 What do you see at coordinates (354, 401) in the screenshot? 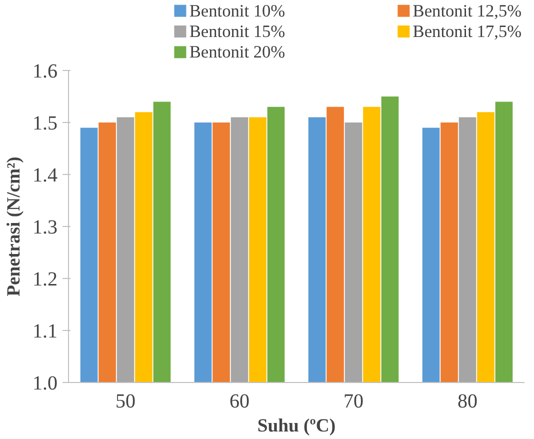
I see `x-tick-label: 70` at bounding box center [354, 401].